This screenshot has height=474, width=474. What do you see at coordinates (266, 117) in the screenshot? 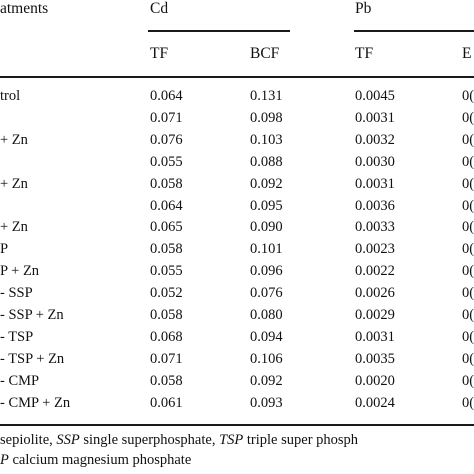
I see `cd-bcf-cell: 0.098` at bounding box center [266, 117].